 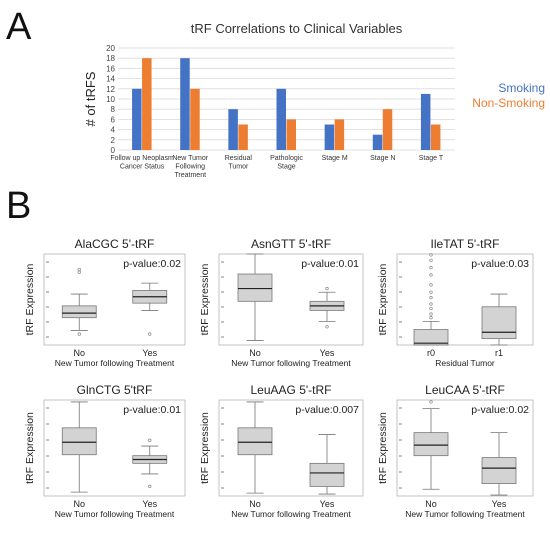 What do you see at coordinates (465, 448) in the screenshot?
I see `box6-plot-frame` at bounding box center [465, 448].